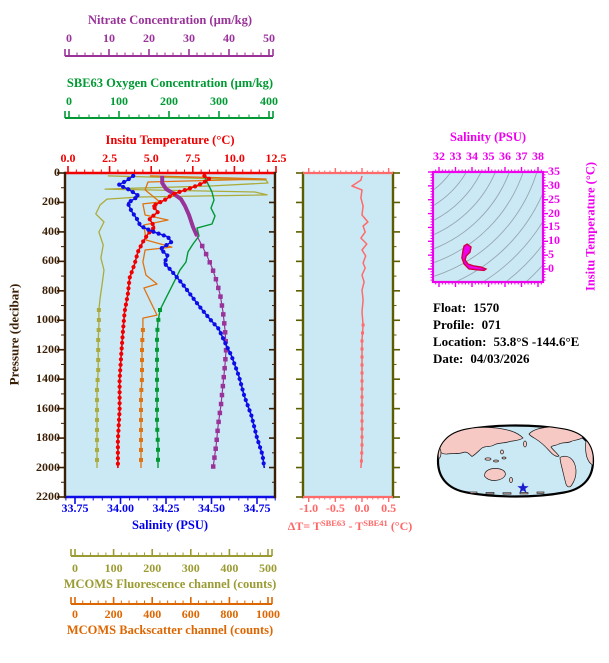  What do you see at coordinates (333, 523) in the screenshot?
I see `delta-t-sup-sbe63: SBE63` at bounding box center [333, 523].